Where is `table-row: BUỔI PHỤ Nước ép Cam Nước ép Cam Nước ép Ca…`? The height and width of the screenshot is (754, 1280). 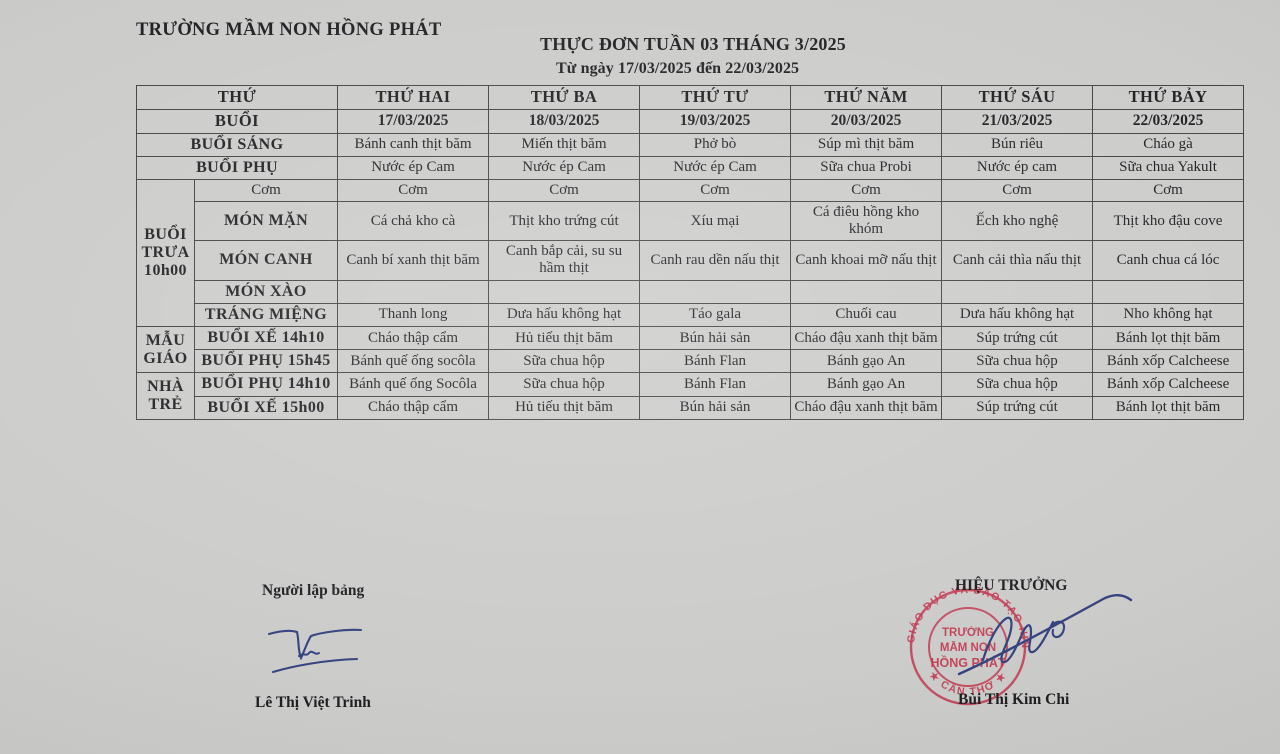
table-row: BUỔI PHỤ Nước ép Cam Nước ép Cam Nước ép Ca… is located at coordinates (690, 168).